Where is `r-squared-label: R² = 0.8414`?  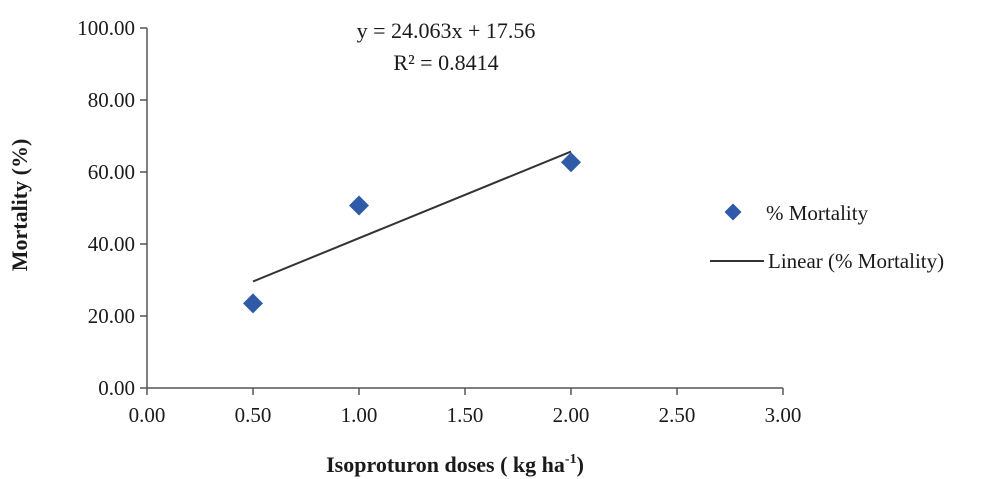
r-squared-label: R² = 0.8414 is located at coordinates (445, 62).